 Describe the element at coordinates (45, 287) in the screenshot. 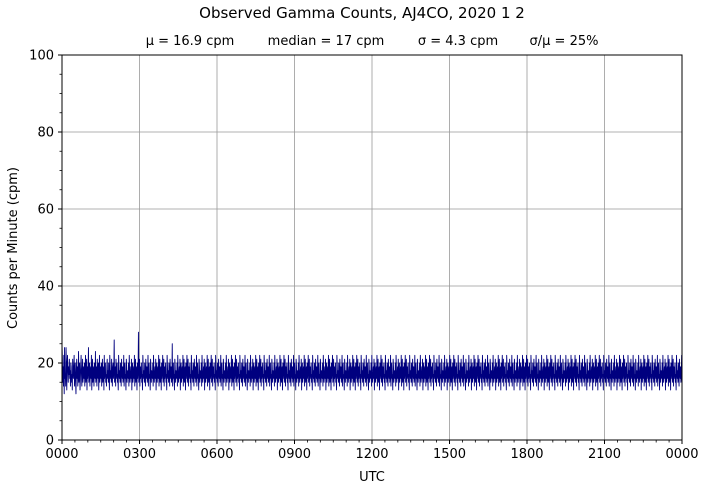

I see `y-tick-label-2: 40` at that location.